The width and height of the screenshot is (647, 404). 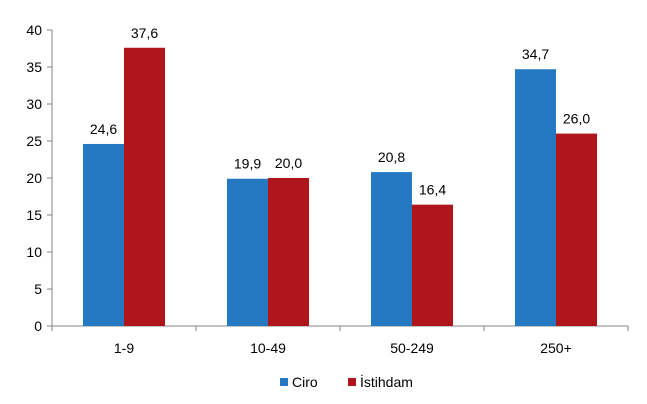 I want to click on y-tick-label: 35, so click(x=34, y=67).